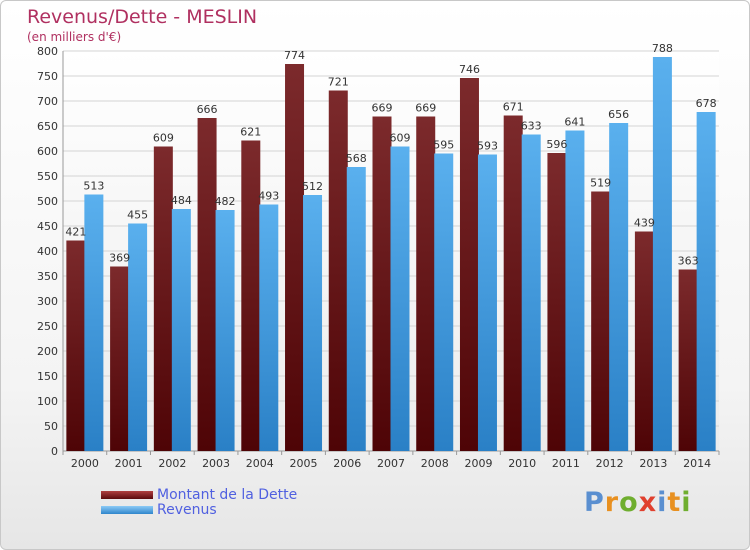 The width and height of the screenshot is (750, 550). I want to click on revenus-bar-label: 609, so click(400, 138).